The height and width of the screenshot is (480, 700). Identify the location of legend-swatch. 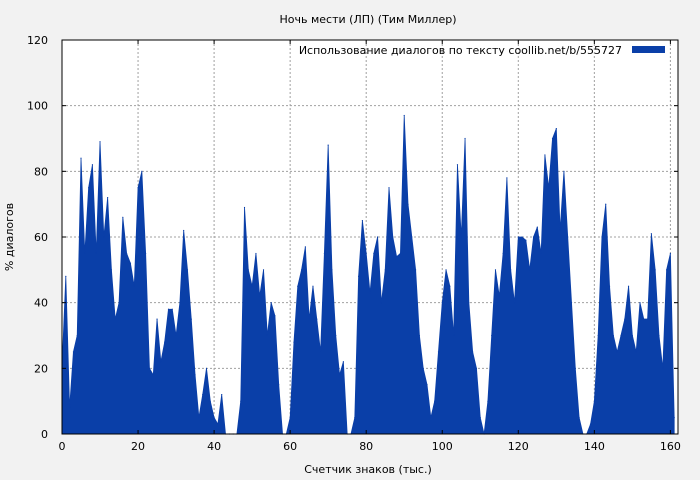
(648, 49).